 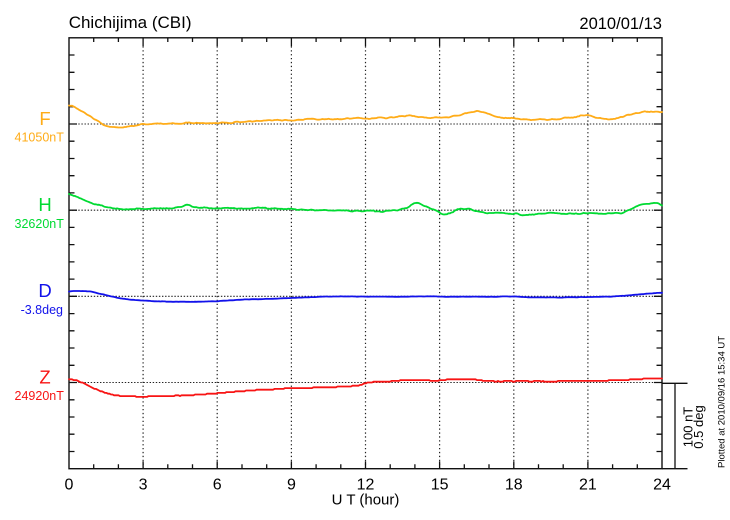 I want to click on svg-text: 0, so click(x=69, y=484).